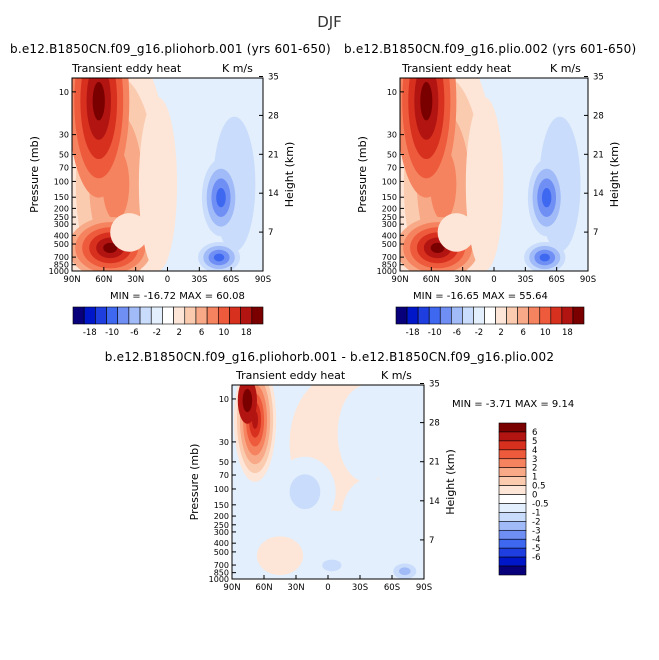 This screenshot has height=660, width=659. I want to click on contour-field, so click(167, 174).